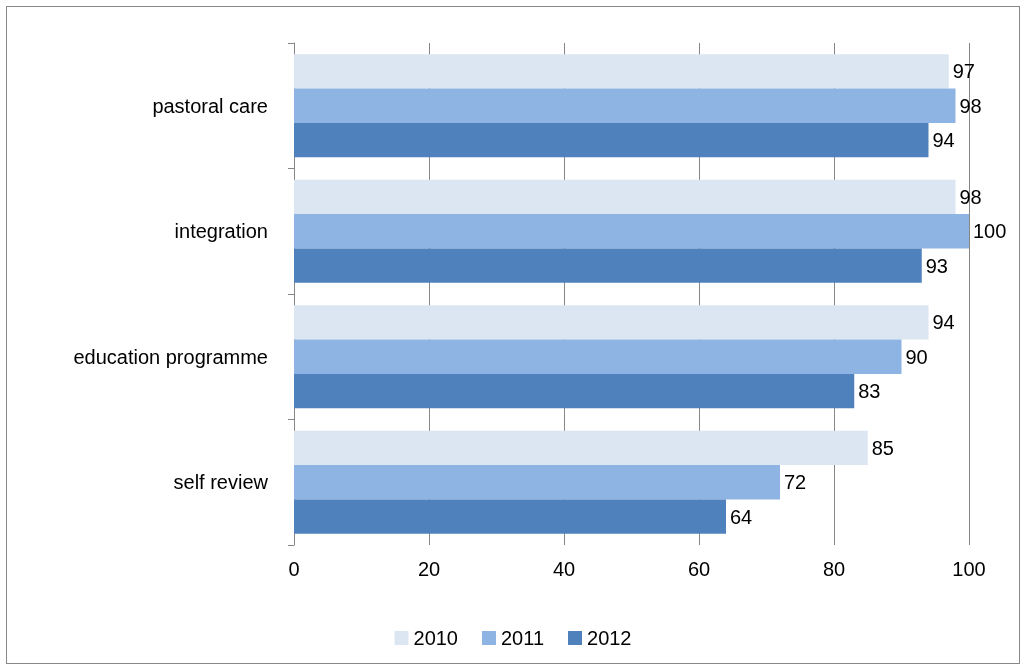  What do you see at coordinates (699, 569) in the screenshot?
I see `x-tick-label: 60` at bounding box center [699, 569].